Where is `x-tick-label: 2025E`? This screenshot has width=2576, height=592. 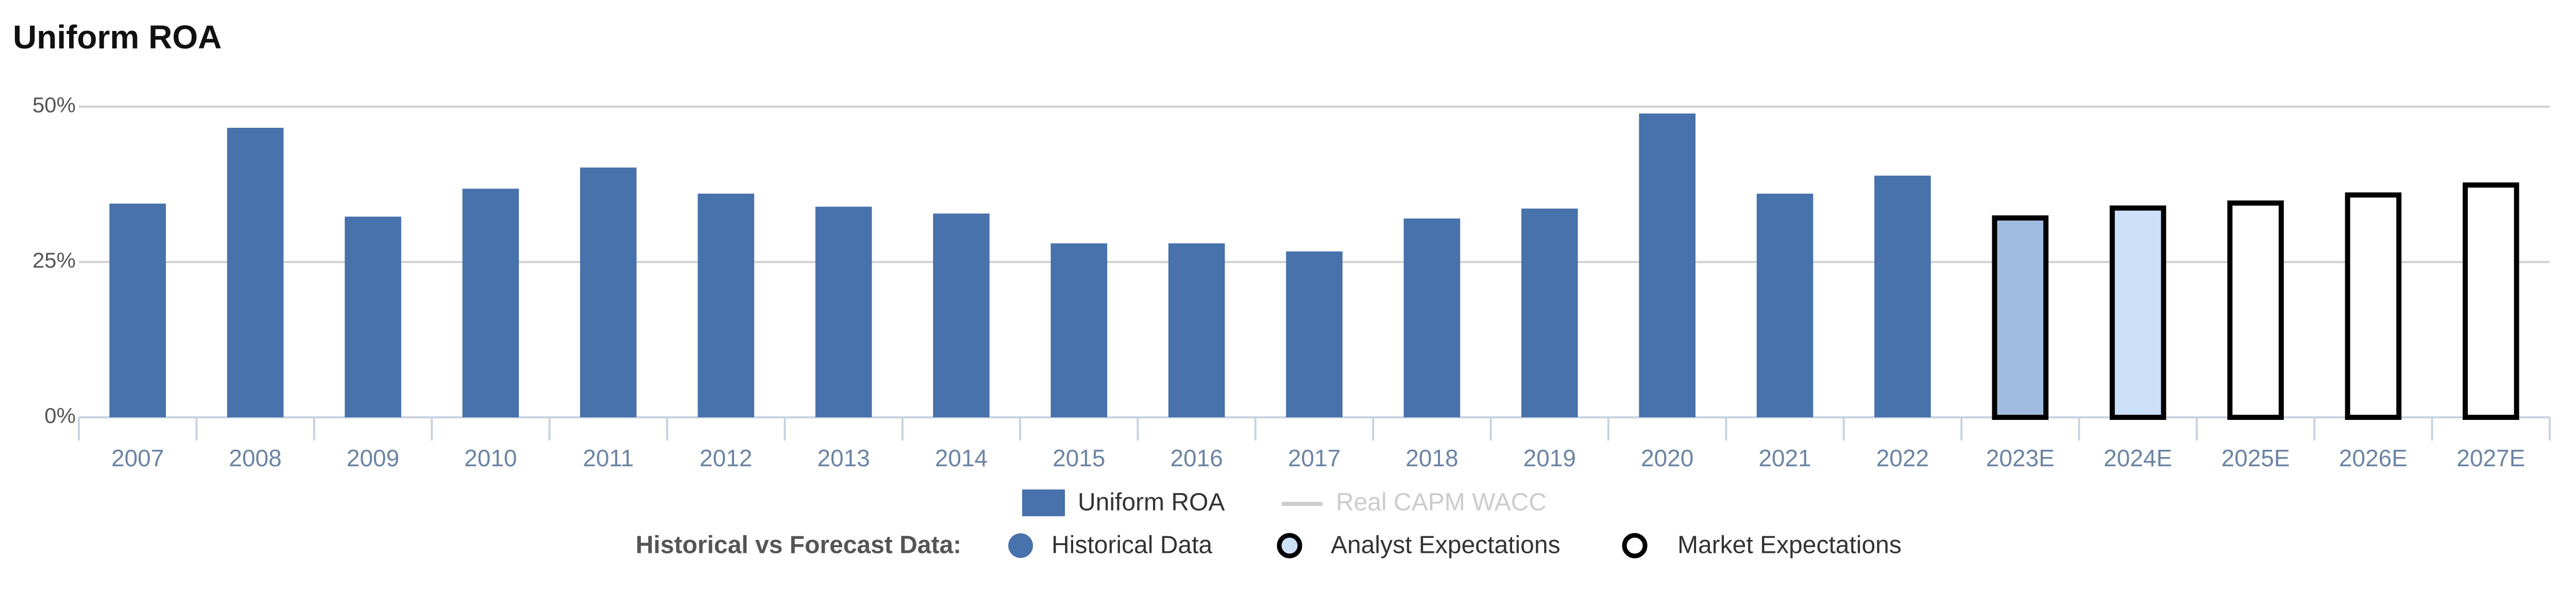 x-tick-label: 2025E is located at coordinates (2256, 458).